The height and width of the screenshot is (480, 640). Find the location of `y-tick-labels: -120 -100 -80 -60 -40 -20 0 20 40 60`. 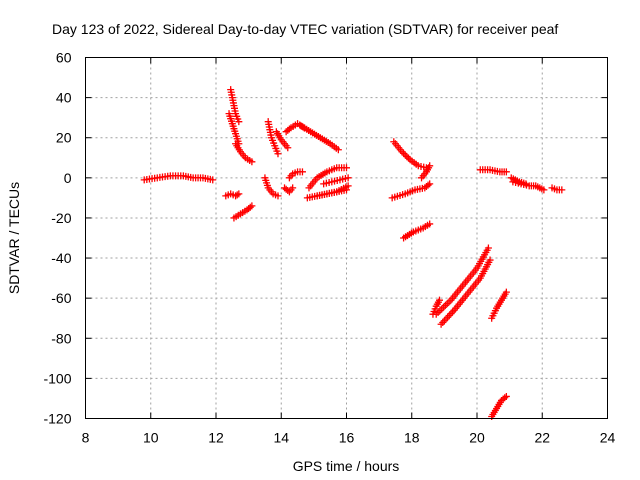

y-tick-labels: -120 -100 -80 -60 -40 -20 0 20 40 60 is located at coordinates (57, 238).